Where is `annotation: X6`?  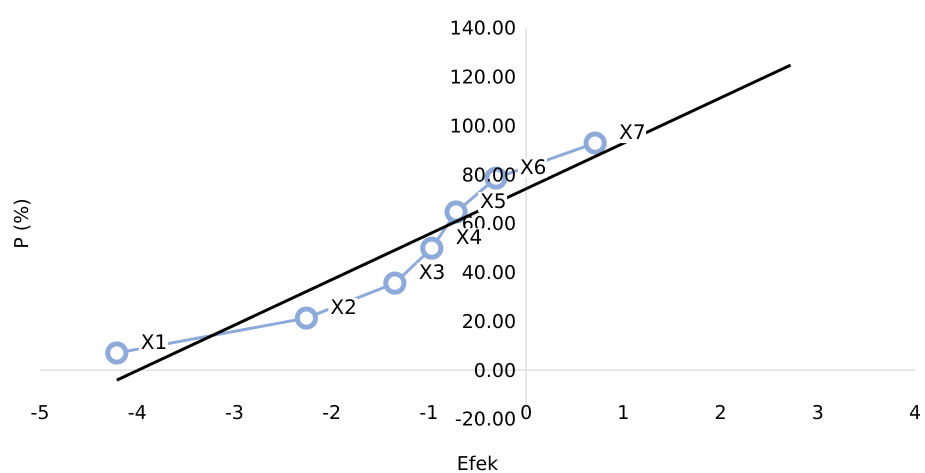
annotation: X6 is located at coordinates (533, 167).